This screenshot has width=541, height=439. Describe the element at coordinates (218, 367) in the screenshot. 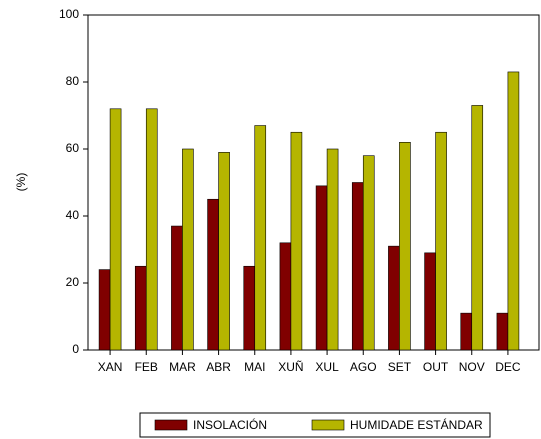

I see `x-tick-label: ABR` at that location.